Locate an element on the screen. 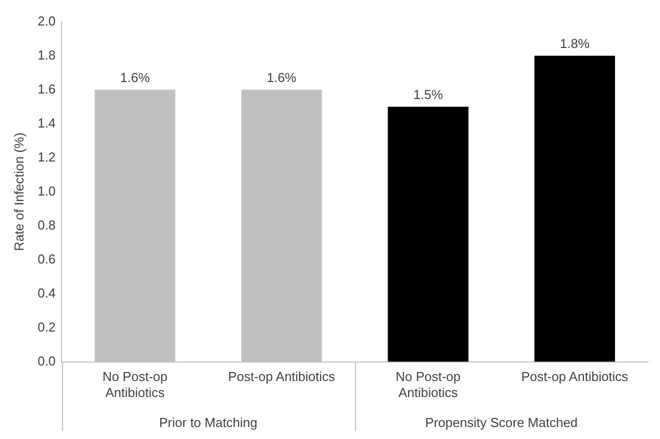  y-tick-label: 1.4 is located at coordinates (47, 122).